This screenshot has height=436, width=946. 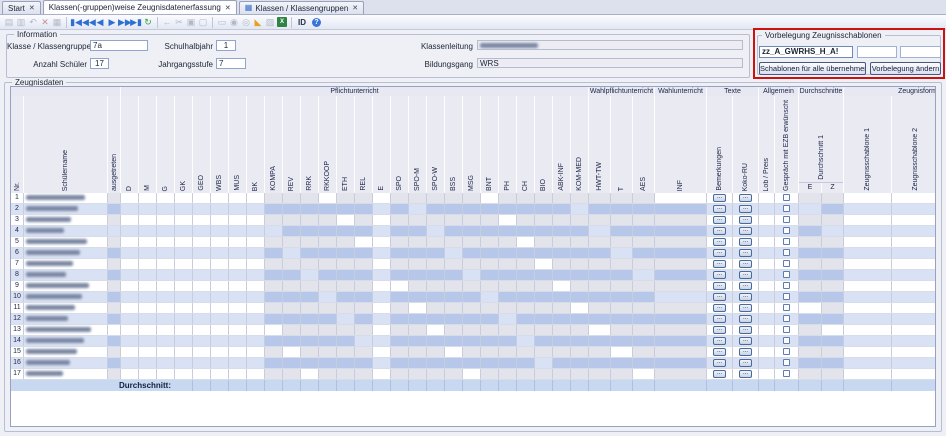 I want to click on tab-close-icon: ✕, so click(x=227, y=8).